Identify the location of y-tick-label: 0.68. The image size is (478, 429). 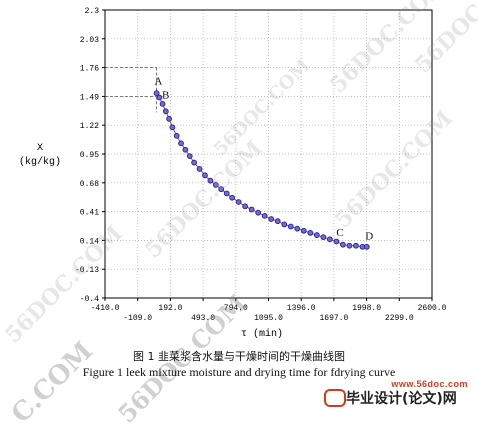
(89, 184).